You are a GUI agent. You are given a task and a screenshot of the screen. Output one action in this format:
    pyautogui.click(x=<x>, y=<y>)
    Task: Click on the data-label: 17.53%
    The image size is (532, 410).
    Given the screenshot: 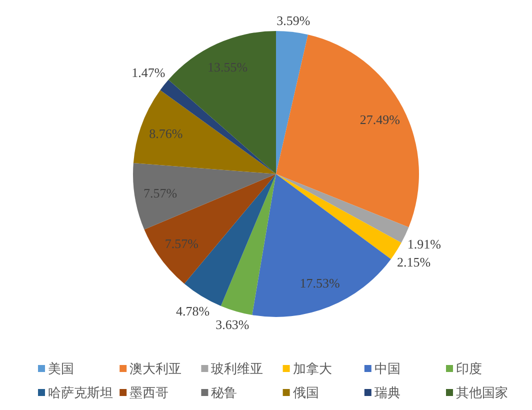 What is the action you would take?
    pyautogui.click(x=320, y=282)
    